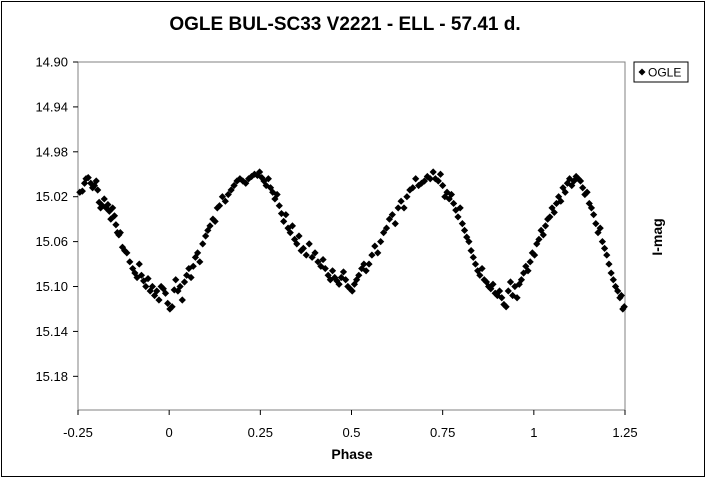 Image resolution: width=708 pixels, height=480 pixels. Describe the element at coordinates (51, 331) in the screenshot. I see `y-tick-label: 15.14` at that location.